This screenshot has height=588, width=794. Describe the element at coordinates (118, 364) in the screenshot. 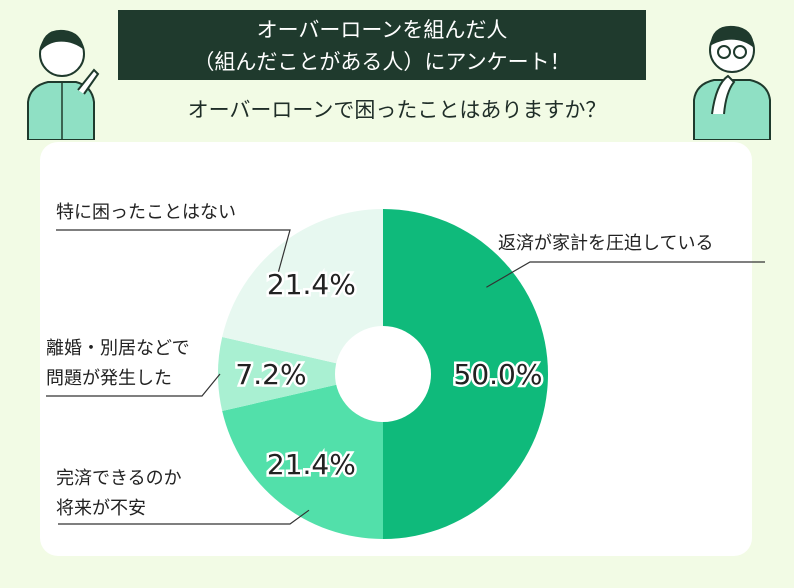

I see `label-divorce-separation: 離婚・別居などで 問題が発生した` at that location.